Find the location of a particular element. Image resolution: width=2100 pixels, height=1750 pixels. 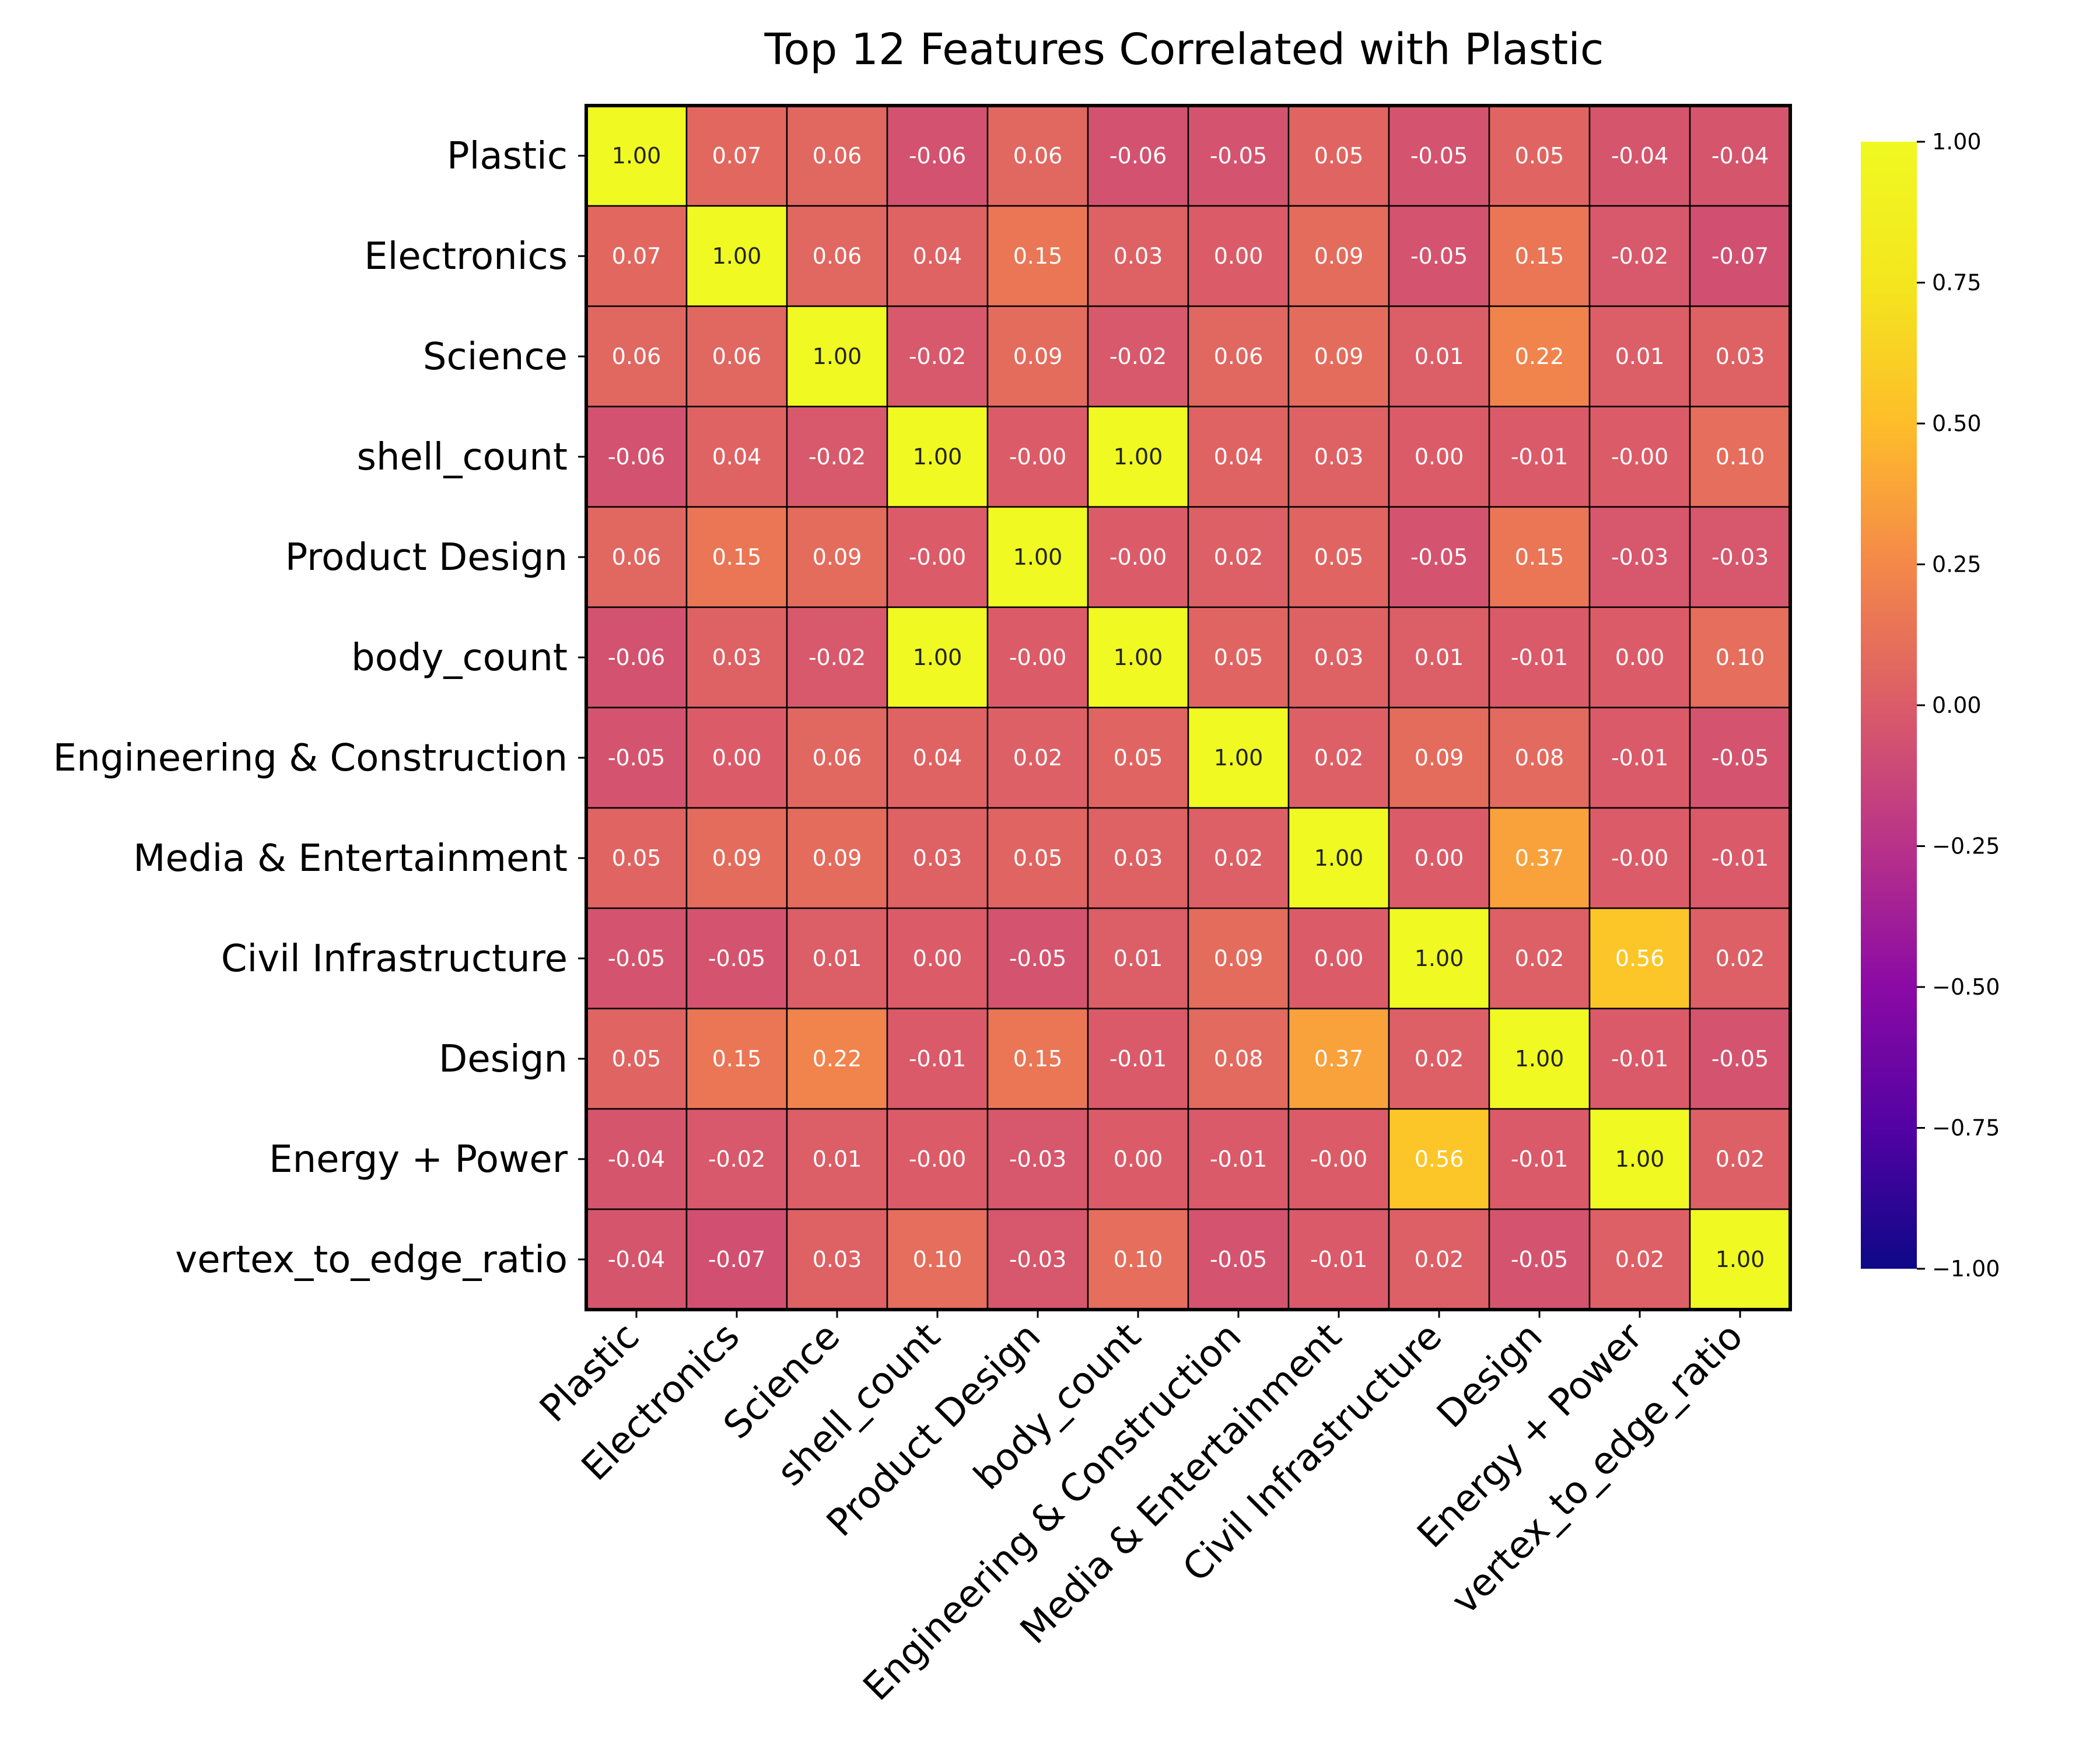

y-tick-label: Energy + Power is located at coordinates (419, 1159).